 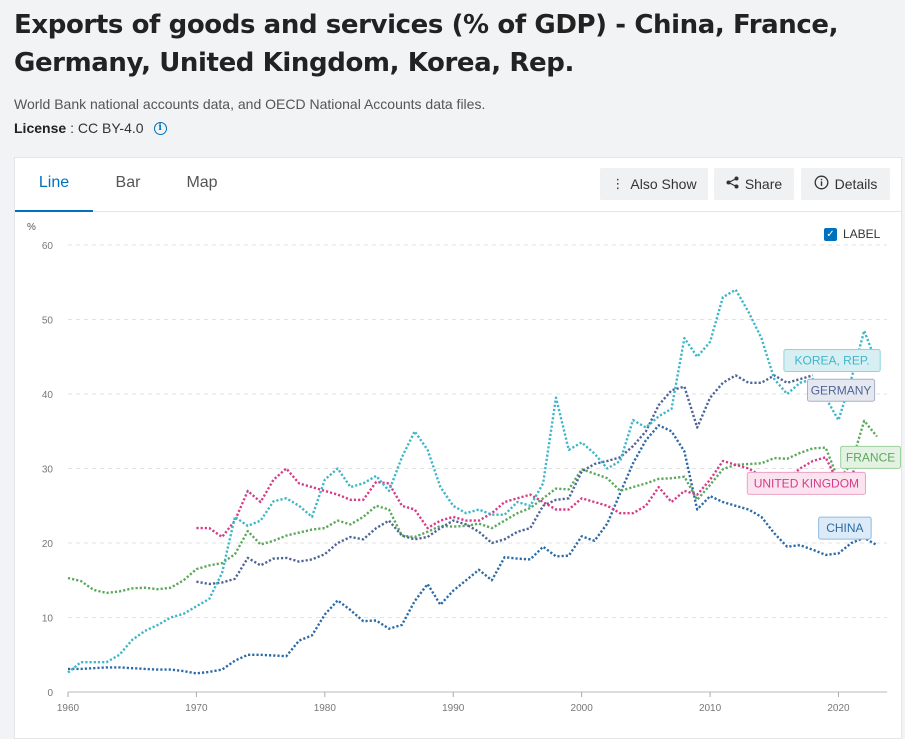 What do you see at coordinates (50, 693) in the screenshot?
I see `y-tick-label: 0` at bounding box center [50, 693].